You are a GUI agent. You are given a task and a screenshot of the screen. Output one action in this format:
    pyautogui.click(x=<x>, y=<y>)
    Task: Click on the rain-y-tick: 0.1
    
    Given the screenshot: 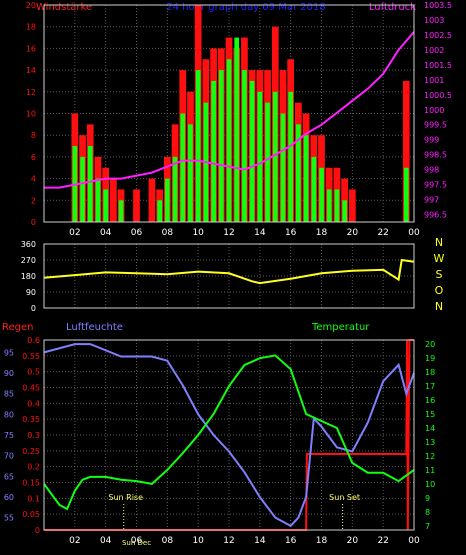 What is the action you would take?
    pyautogui.click(x=33, y=498)
    